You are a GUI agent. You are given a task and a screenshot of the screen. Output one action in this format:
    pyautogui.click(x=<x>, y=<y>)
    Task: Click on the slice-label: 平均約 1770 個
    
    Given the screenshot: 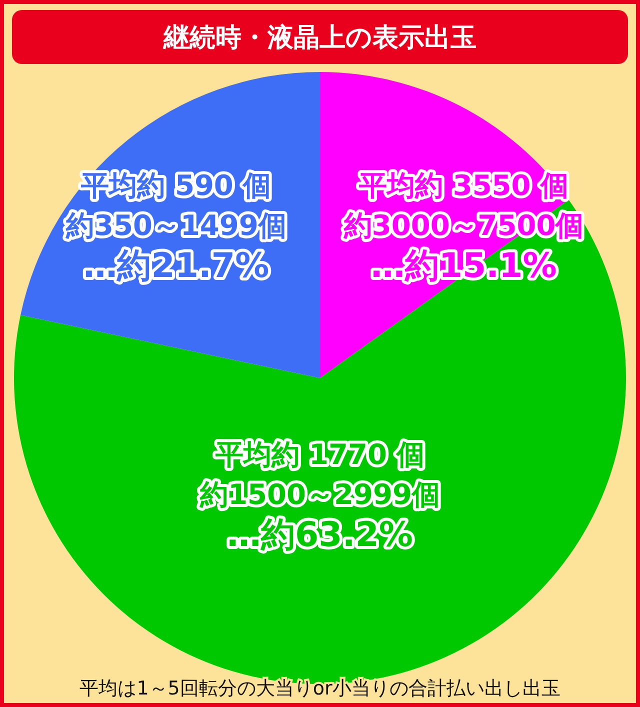 What is the action you would take?
    pyautogui.click(x=319, y=455)
    